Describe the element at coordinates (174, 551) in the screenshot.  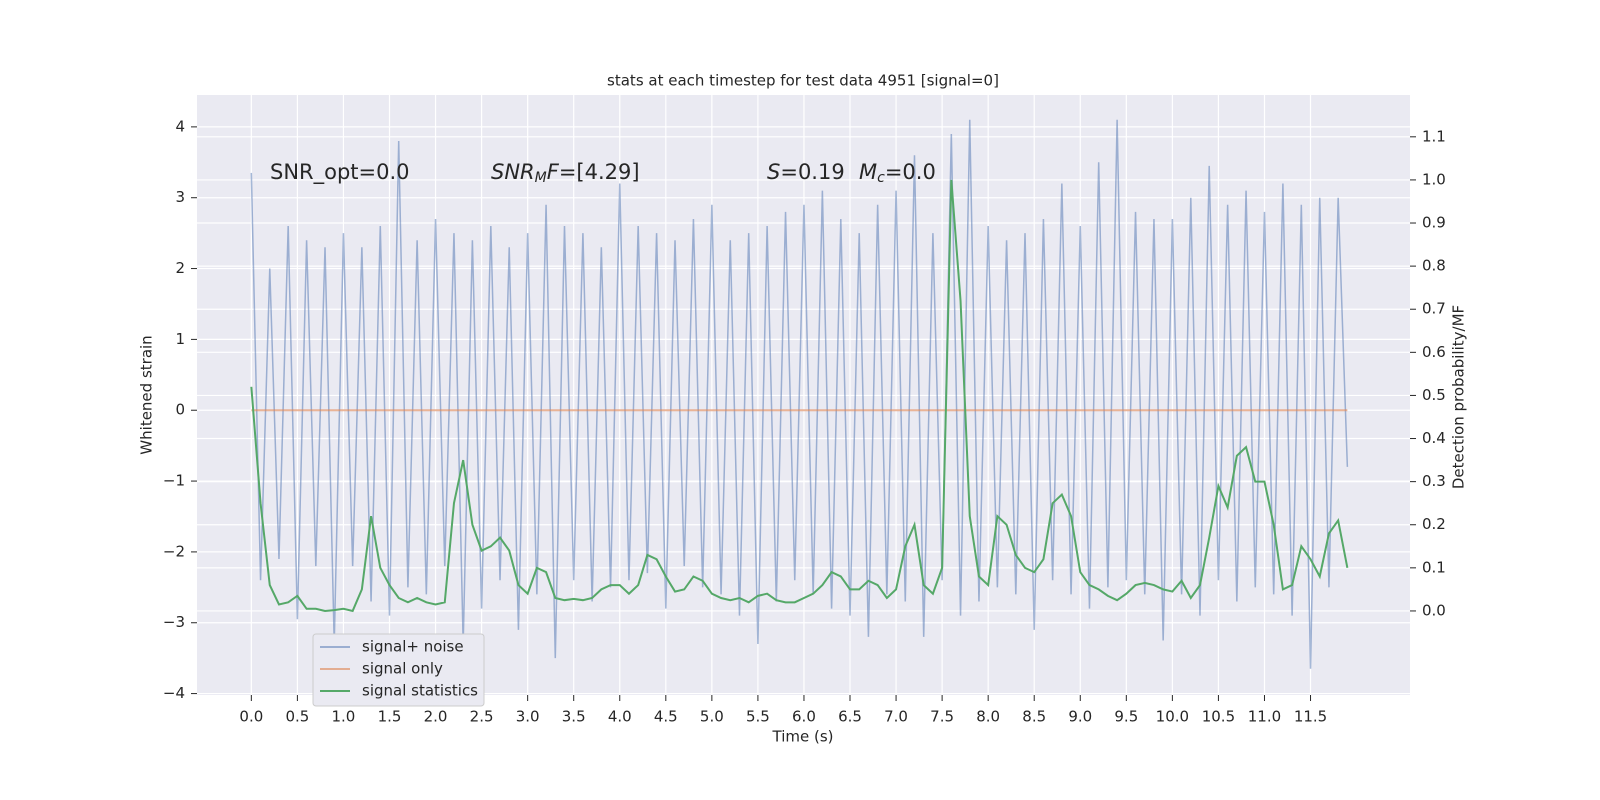
I see `y-tick-label: −2` at that location.